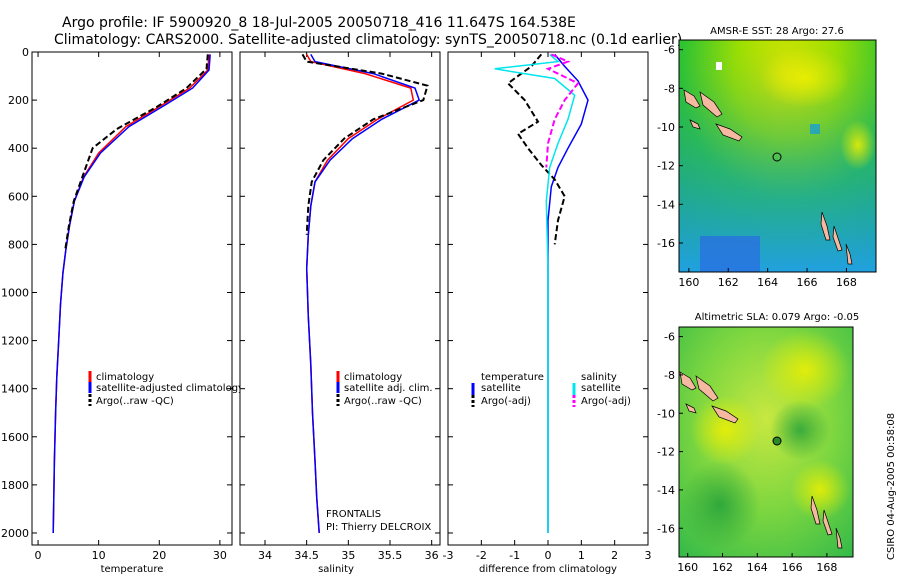 The image size is (900, 580). I want to click on legend-label-sal-argo: Argo(-adj), so click(606, 401).